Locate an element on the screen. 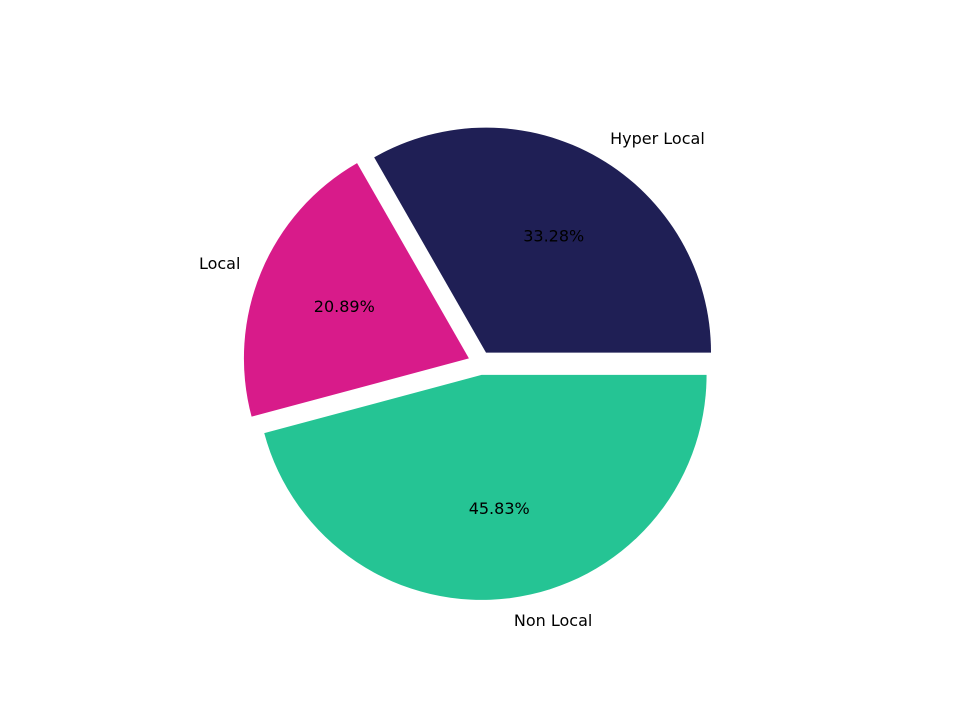 The width and height of the screenshot is (960, 720). pie-category-label-local: Local is located at coordinates (219, 263).